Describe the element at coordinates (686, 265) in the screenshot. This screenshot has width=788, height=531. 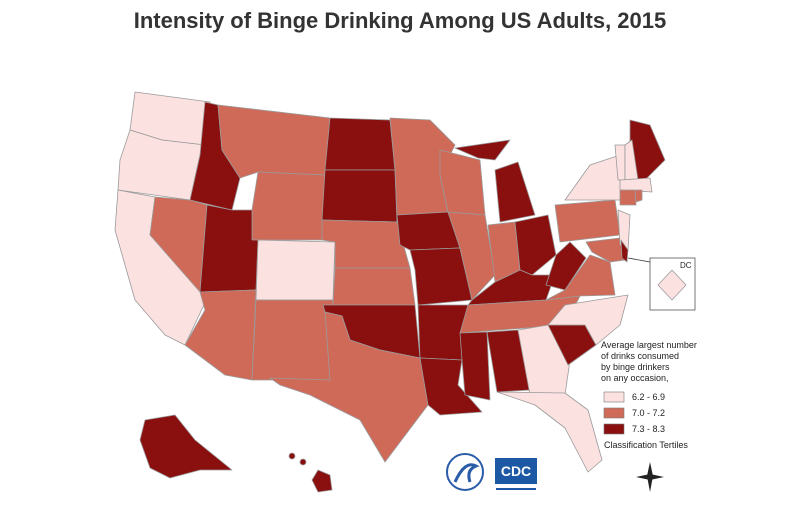
I see `inset-label: DC` at that location.